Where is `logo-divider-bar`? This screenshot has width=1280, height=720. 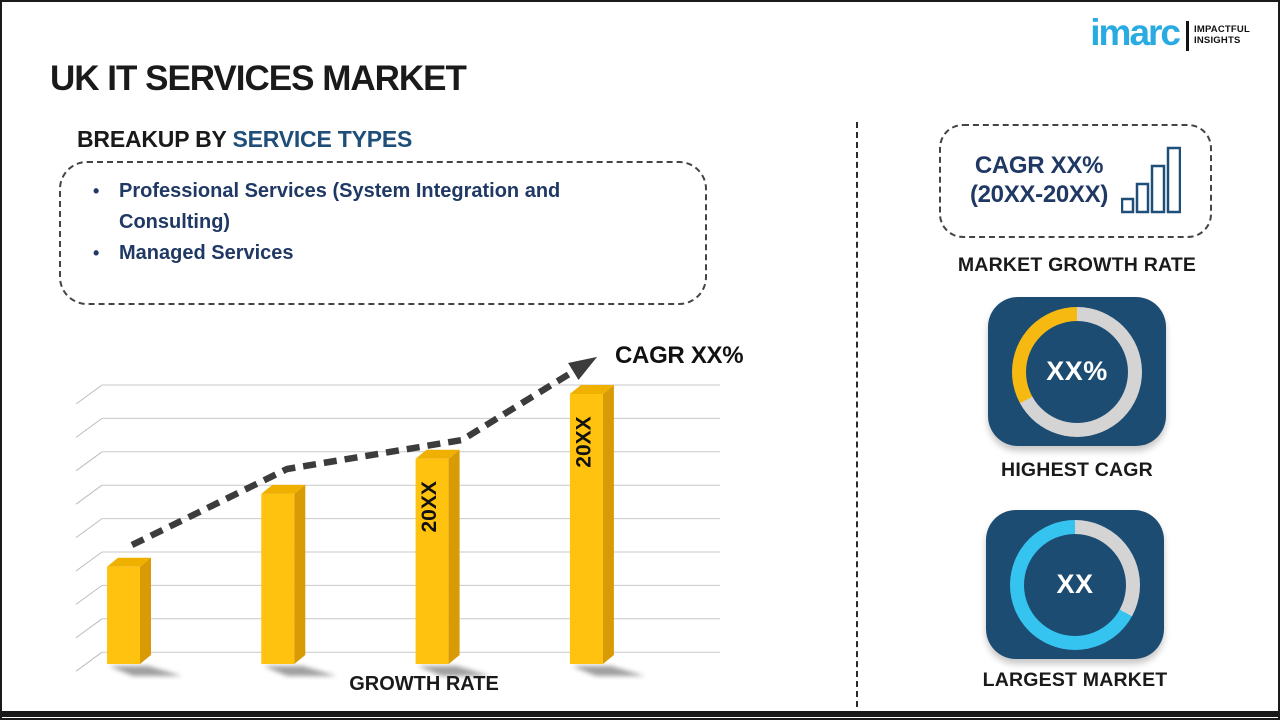
logo-divider-bar is located at coordinates (1188, 35).